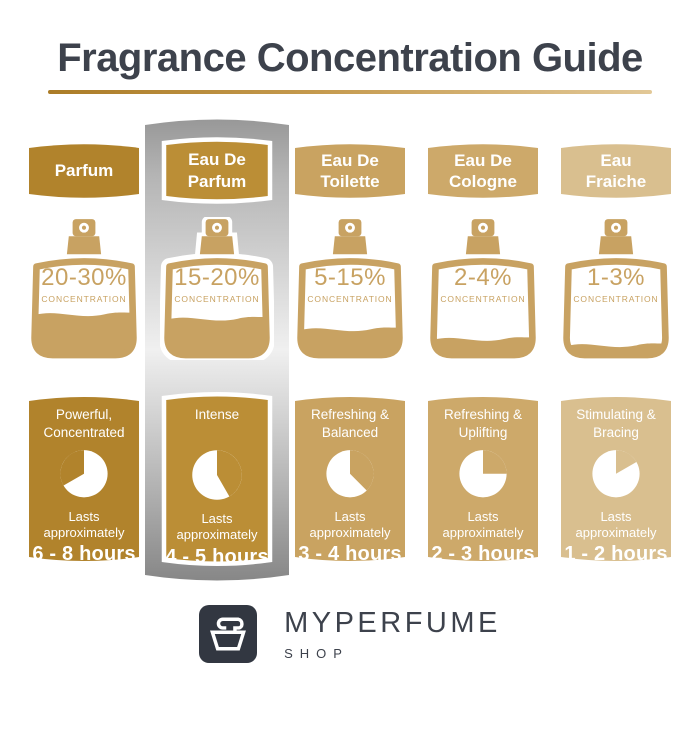 This screenshot has height=734, width=700. I want to click on concentration-value: 2-4%, so click(483, 277).